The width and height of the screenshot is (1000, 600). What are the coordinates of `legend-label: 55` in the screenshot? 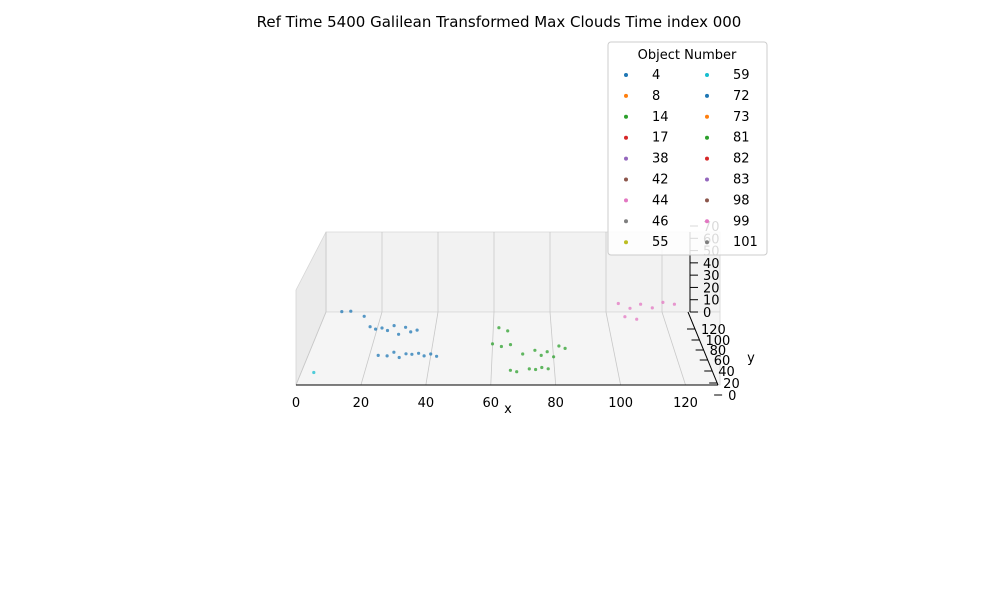 It's located at (660, 242).